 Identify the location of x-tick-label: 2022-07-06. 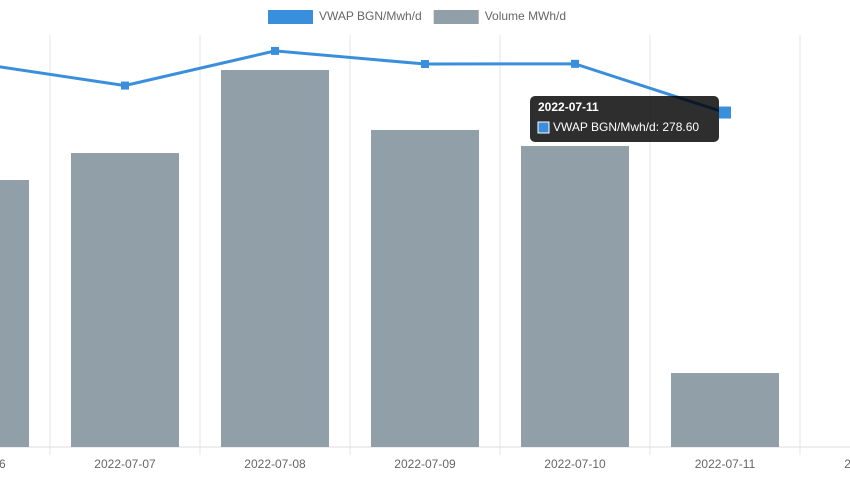
(3, 464).